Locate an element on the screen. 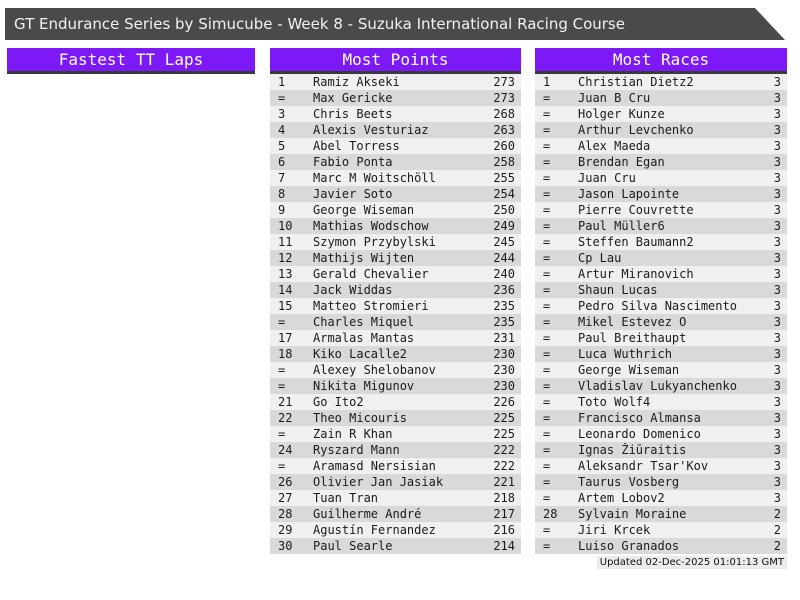 This screenshot has width=800, height=600. table-row: = Taurus Vosberg 3 is located at coordinates (661, 482).